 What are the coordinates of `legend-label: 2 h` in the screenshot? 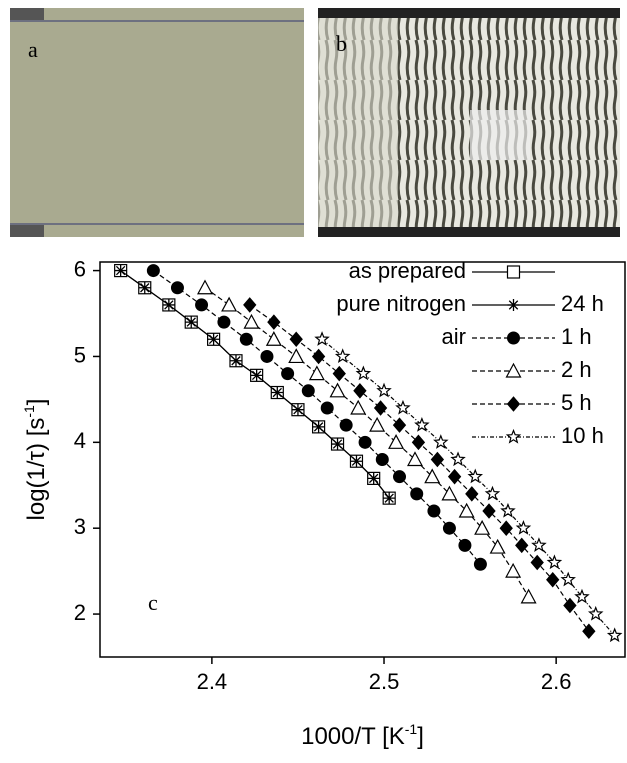 It's located at (576, 369).